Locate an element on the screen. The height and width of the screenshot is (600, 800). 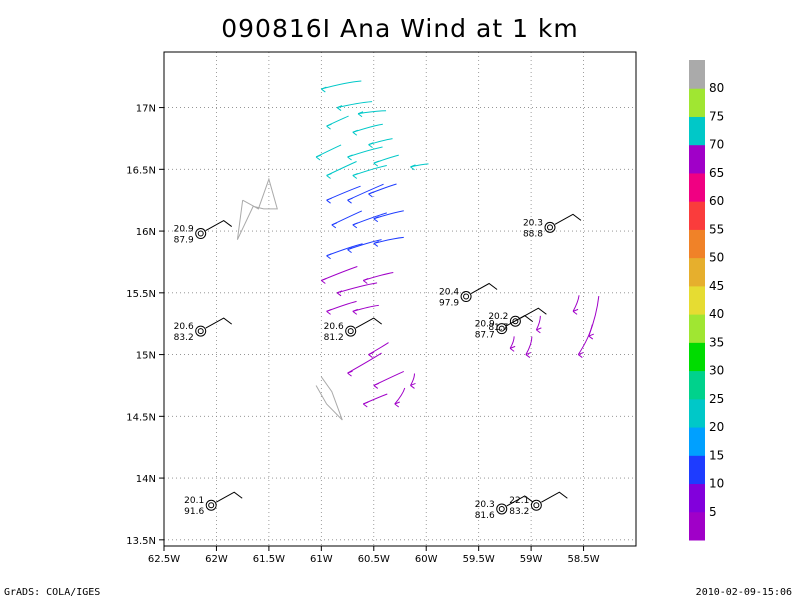
station-label-top: 20.6 is located at coordinates (334, 327).